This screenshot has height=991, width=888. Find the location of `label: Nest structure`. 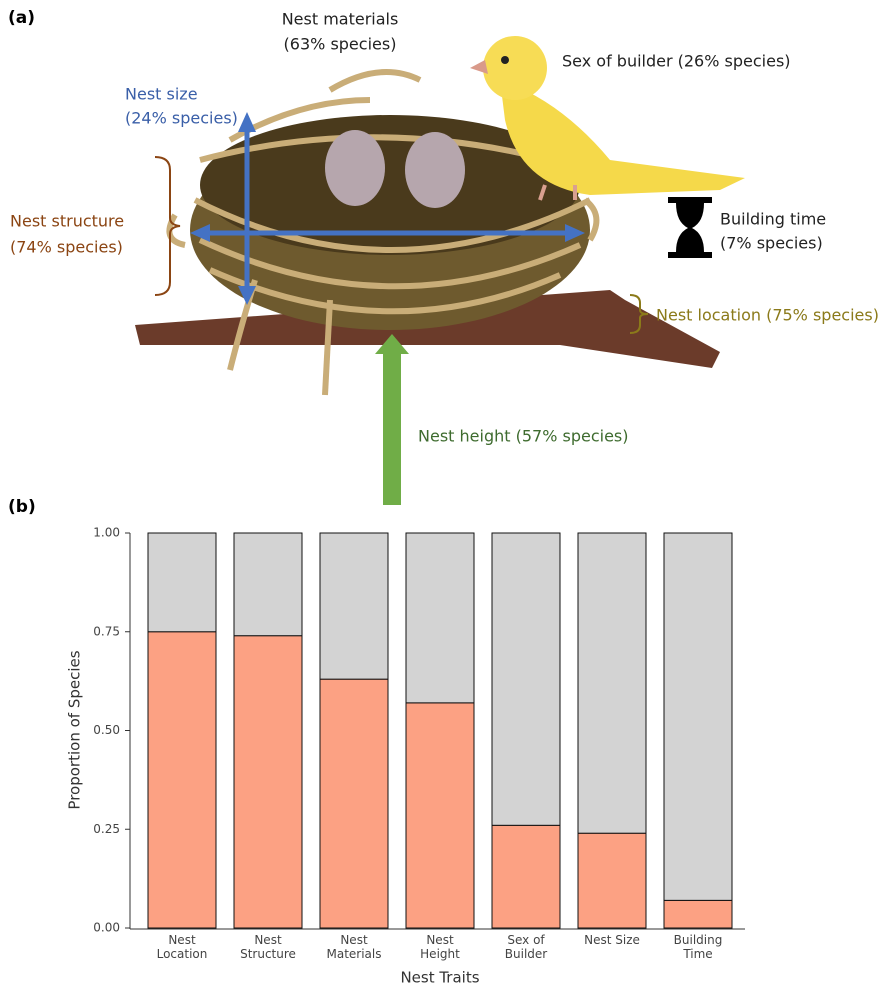

label: Nest structure is located at coordinates (67, 221).